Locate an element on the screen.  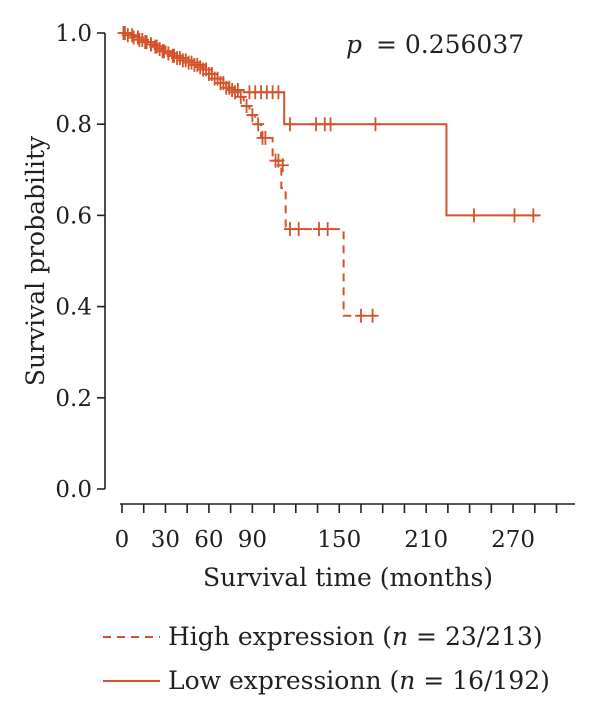
y-tick-label: 1.0 is located at coordinates (73, 34).